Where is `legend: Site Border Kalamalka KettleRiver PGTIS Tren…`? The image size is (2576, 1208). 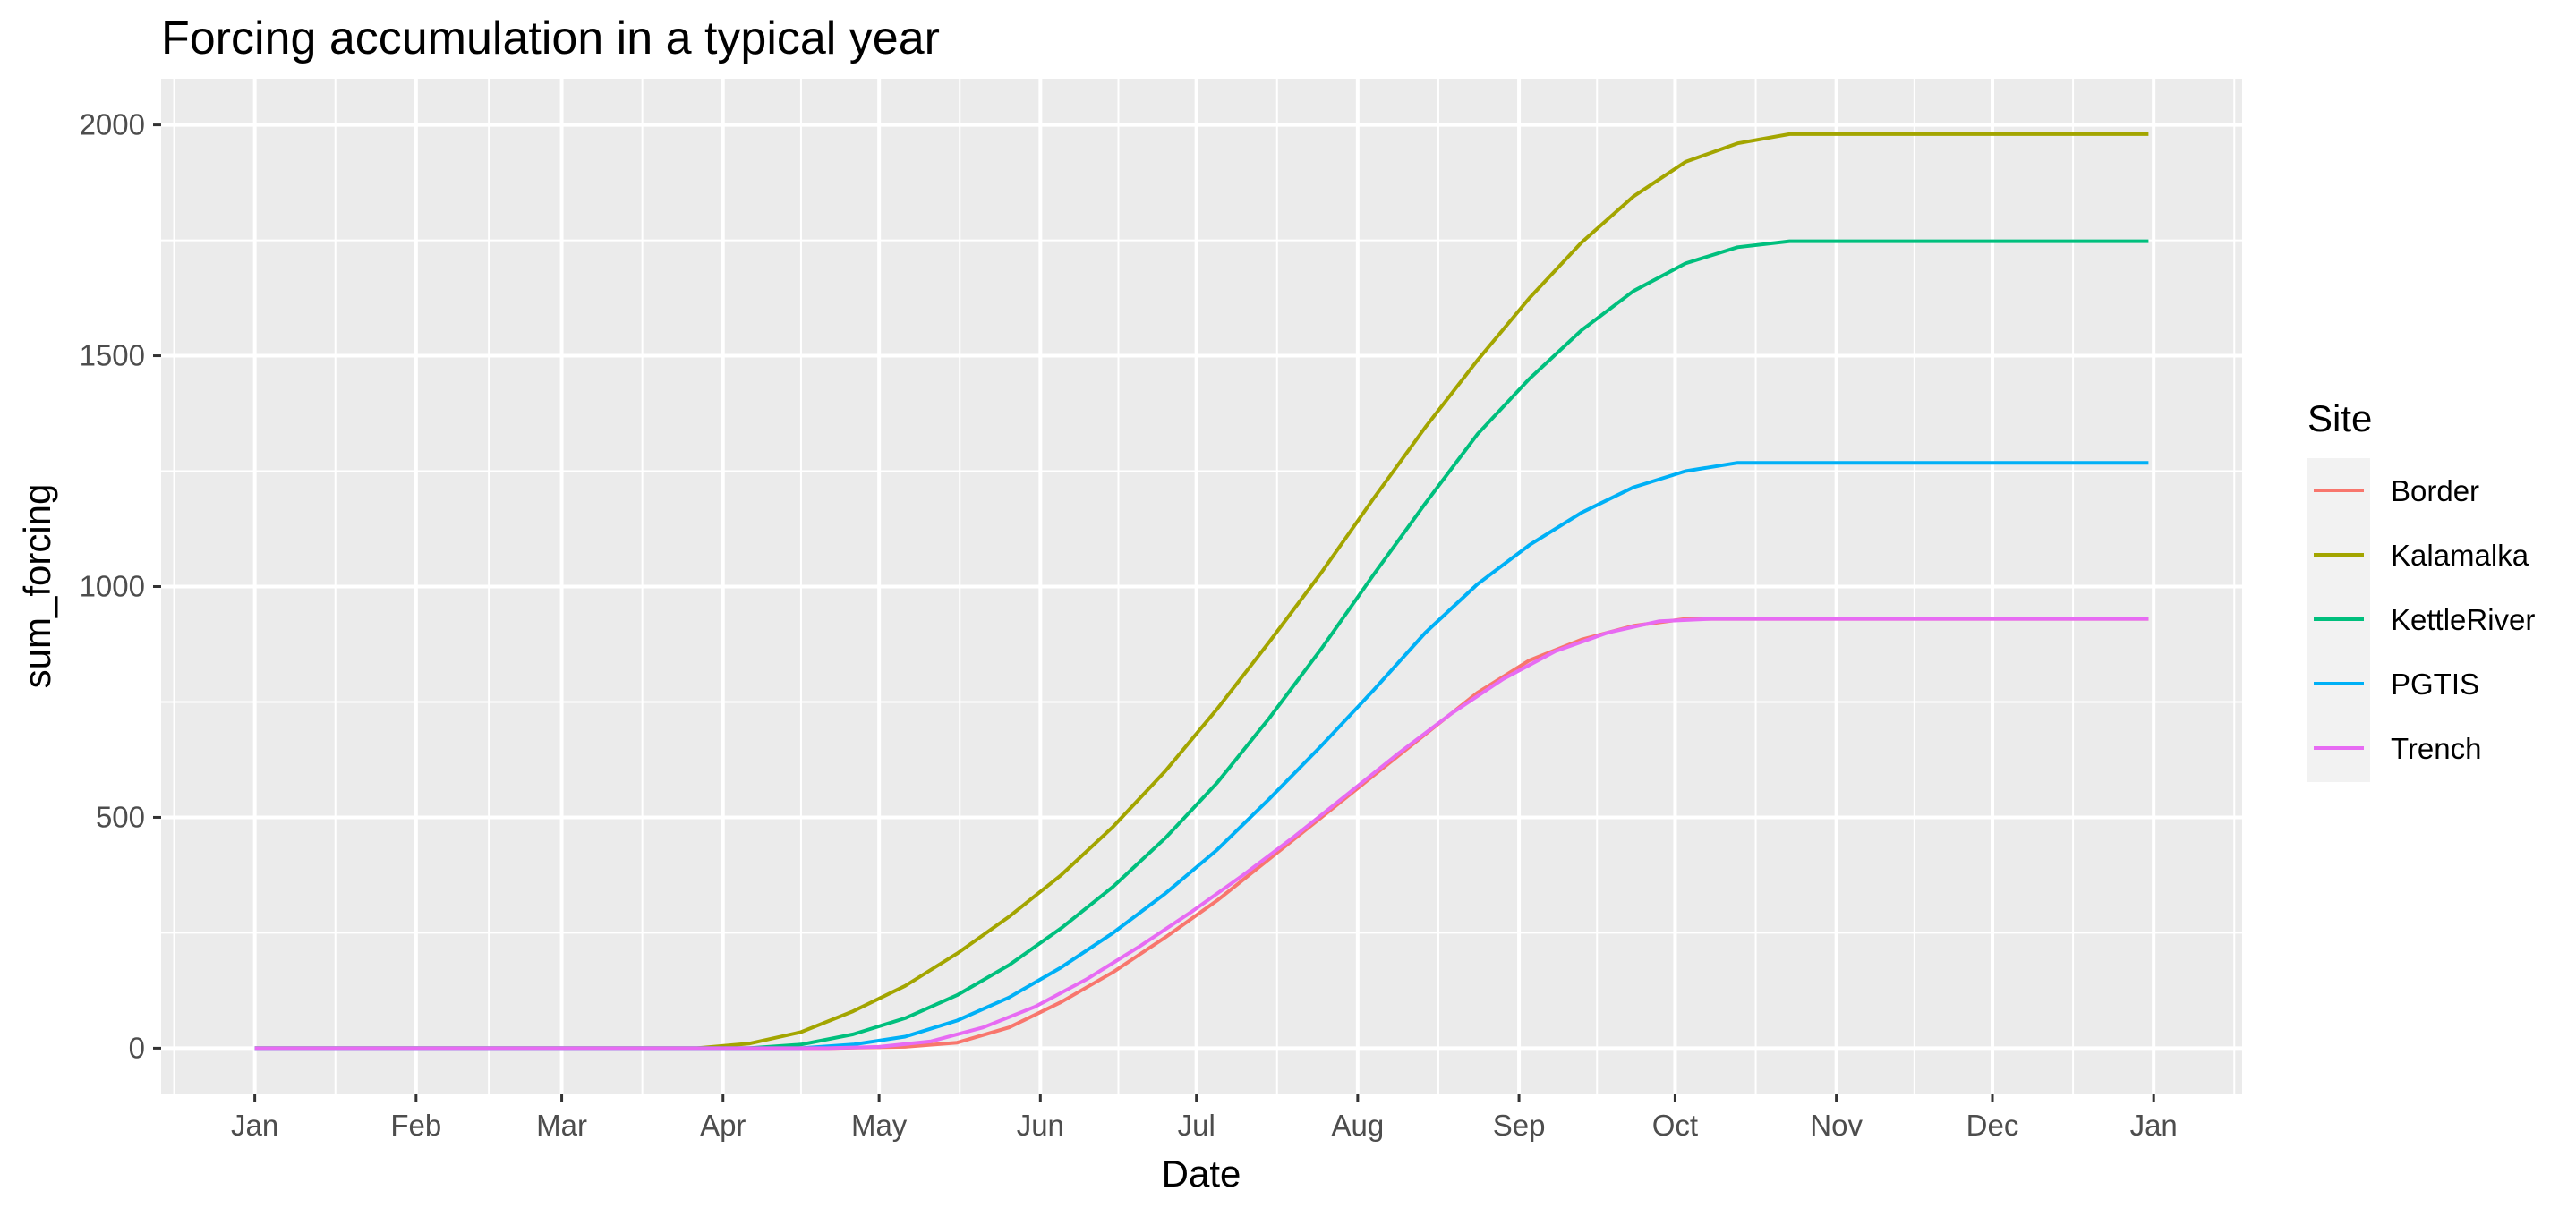
legend: Site Border Kalamalka KettleRiver PGTIS Tren… is located at coordinates (2421, 589).